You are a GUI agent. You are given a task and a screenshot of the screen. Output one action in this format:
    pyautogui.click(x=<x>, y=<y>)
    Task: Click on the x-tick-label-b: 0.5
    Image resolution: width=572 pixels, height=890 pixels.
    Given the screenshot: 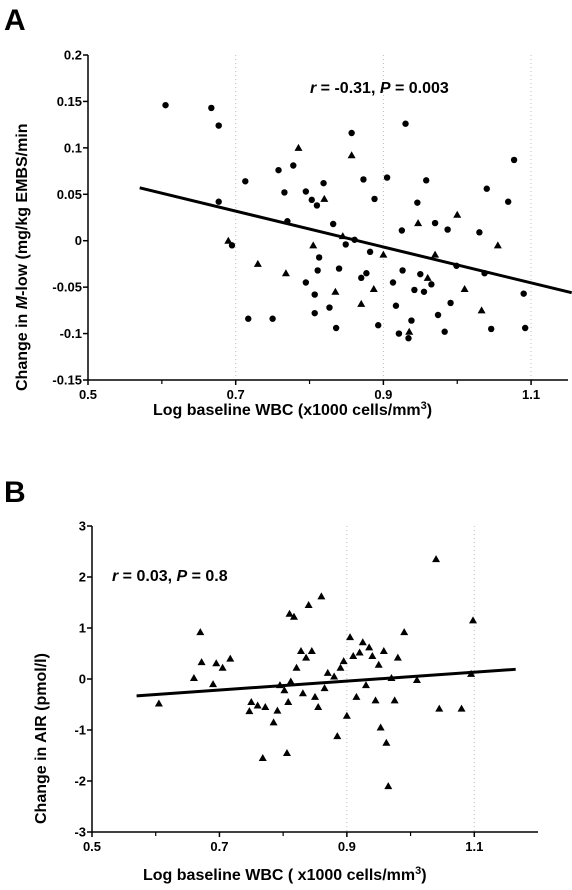 What is the action you would take?
    pyautogui.click(x=92, y=846)
    